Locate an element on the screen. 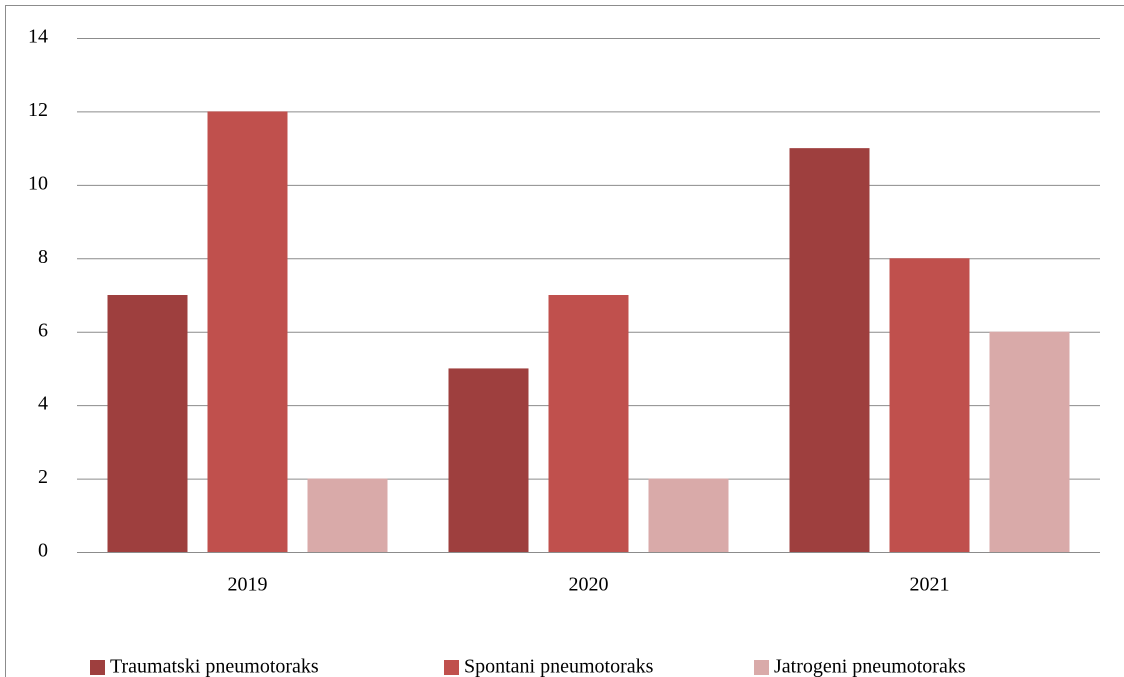  x-tick-label: 2019 is located at coordinates (248, 585).